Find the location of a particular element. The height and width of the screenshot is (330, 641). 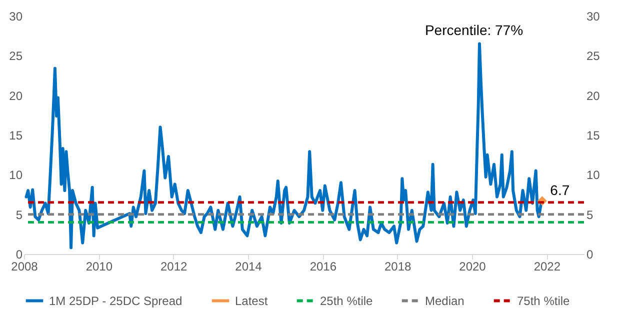

y2-tick-label: 10 is located at coordinates (593, 175).